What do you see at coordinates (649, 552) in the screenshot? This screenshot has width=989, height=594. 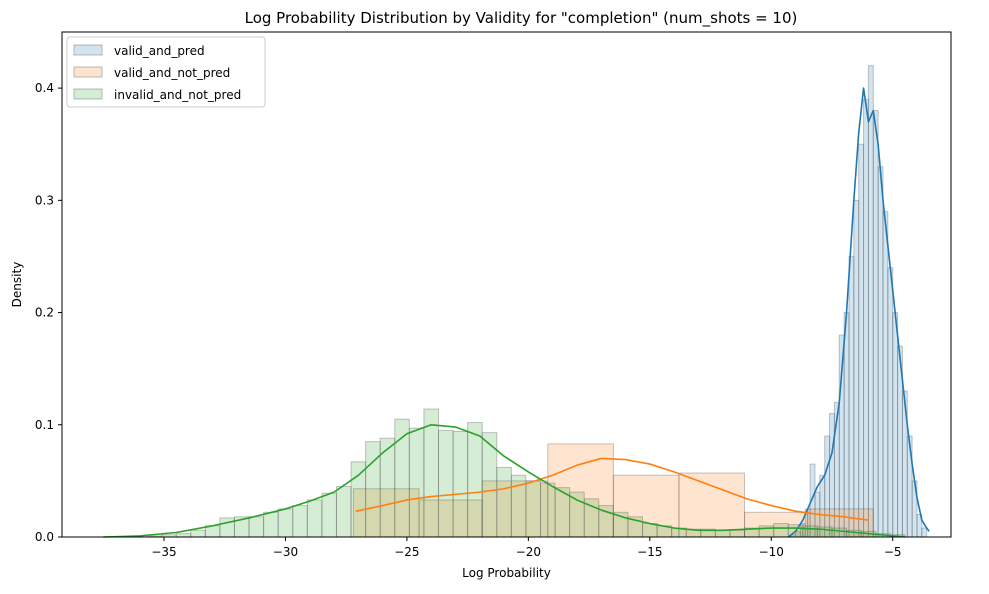 I see `x-tick-label: −15` at bounding box center [649, 552].